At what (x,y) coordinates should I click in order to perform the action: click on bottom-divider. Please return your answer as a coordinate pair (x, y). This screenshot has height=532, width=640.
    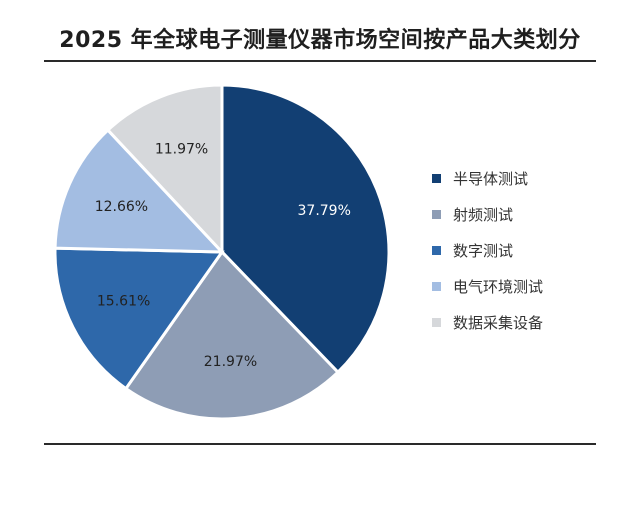
    Looking at the image, I should click on (320, 444).